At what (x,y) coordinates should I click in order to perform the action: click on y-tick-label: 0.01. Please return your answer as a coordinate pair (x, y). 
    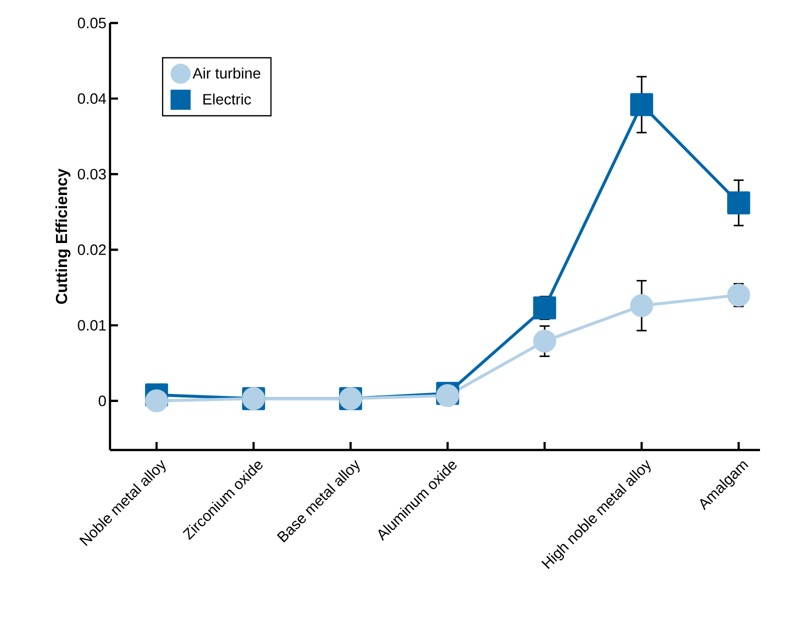
    Looking at the image, I should click on (92, 325).